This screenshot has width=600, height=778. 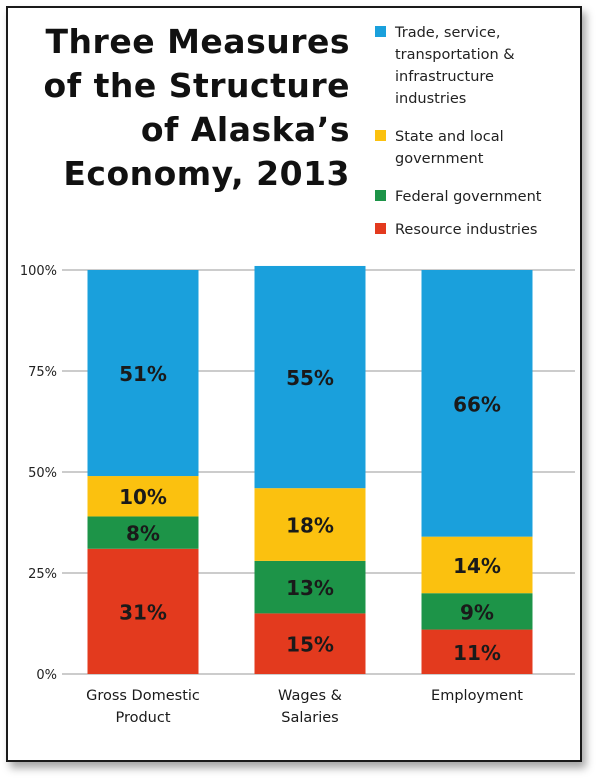 What do you see at coordinates (466, 230) in the screenshot?
I see `legend-label-line: Resource industries` at bounding box center [466, 230].